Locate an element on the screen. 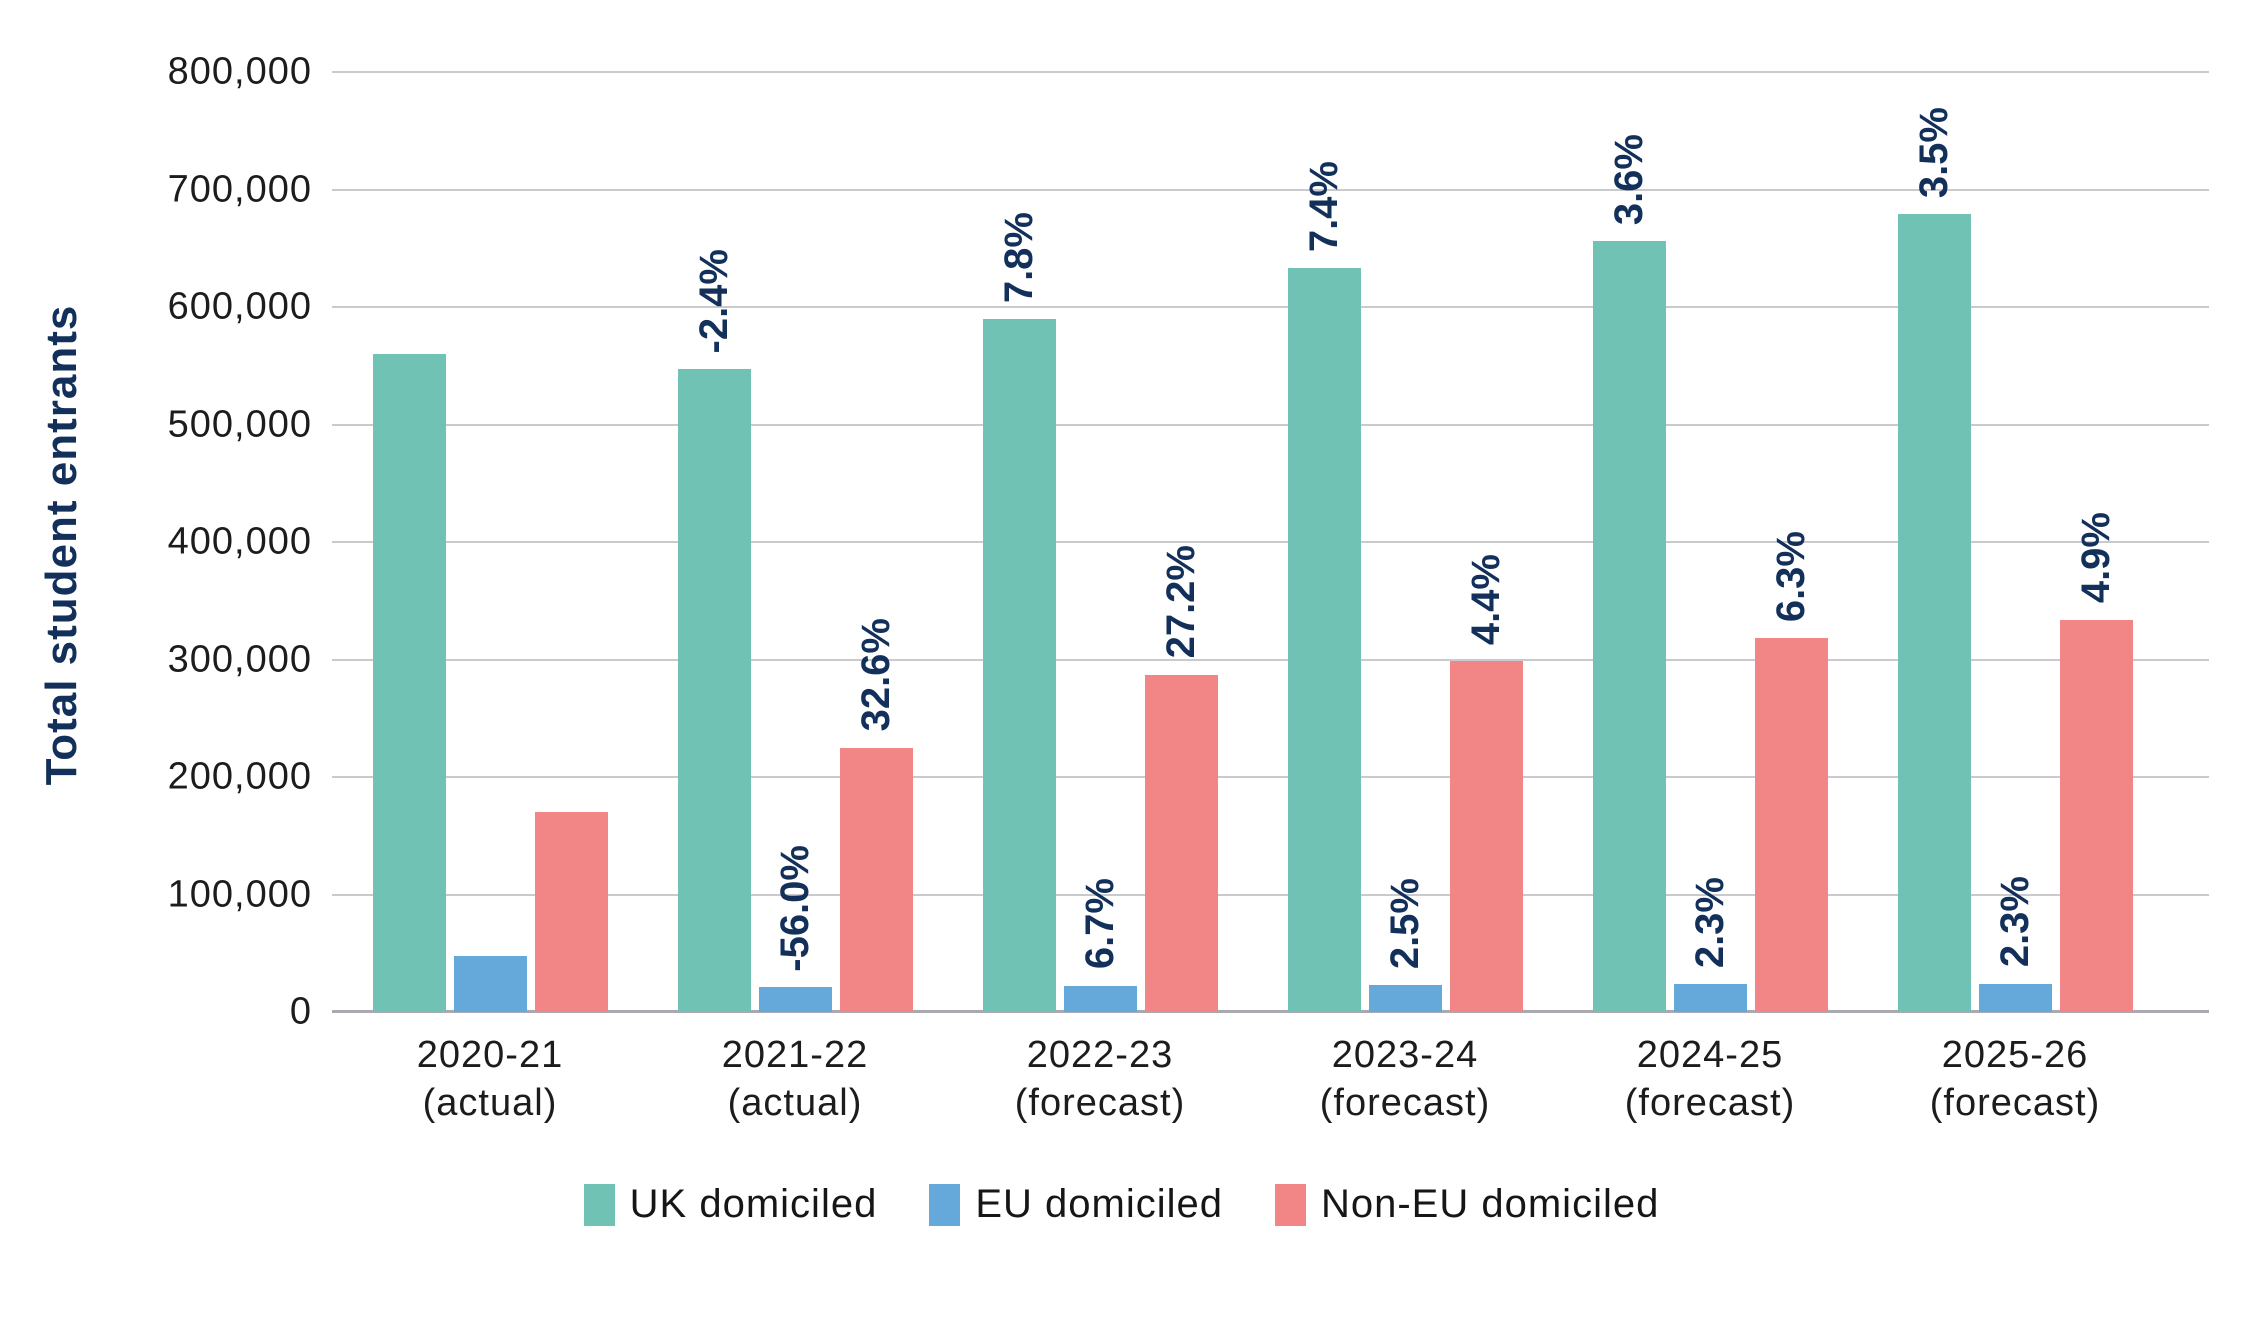 The height and width of the screenshot is (1338, 2243). bar-group-2021-22: -2.4% -56.0% 32.6% is located at coordinates (795, 630).